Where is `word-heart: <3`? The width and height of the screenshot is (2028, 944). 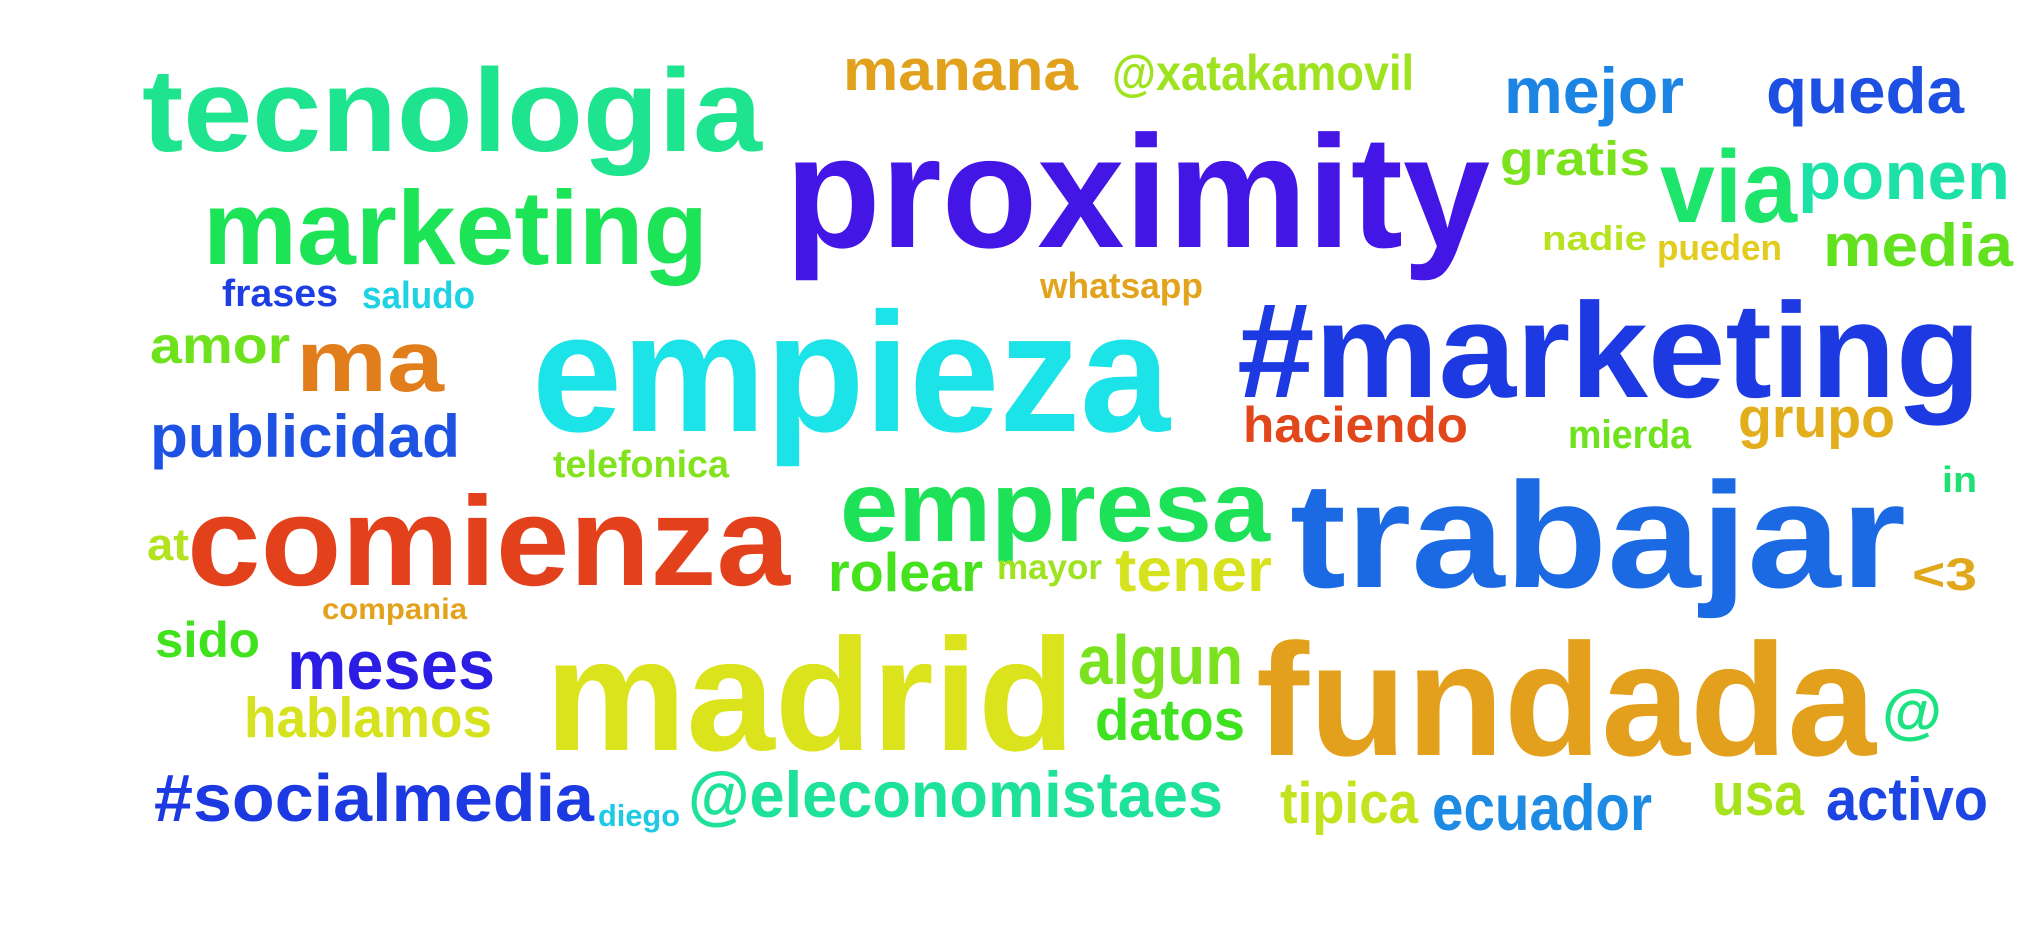 word-heart: <3 is located at coordinates (1944, 574).